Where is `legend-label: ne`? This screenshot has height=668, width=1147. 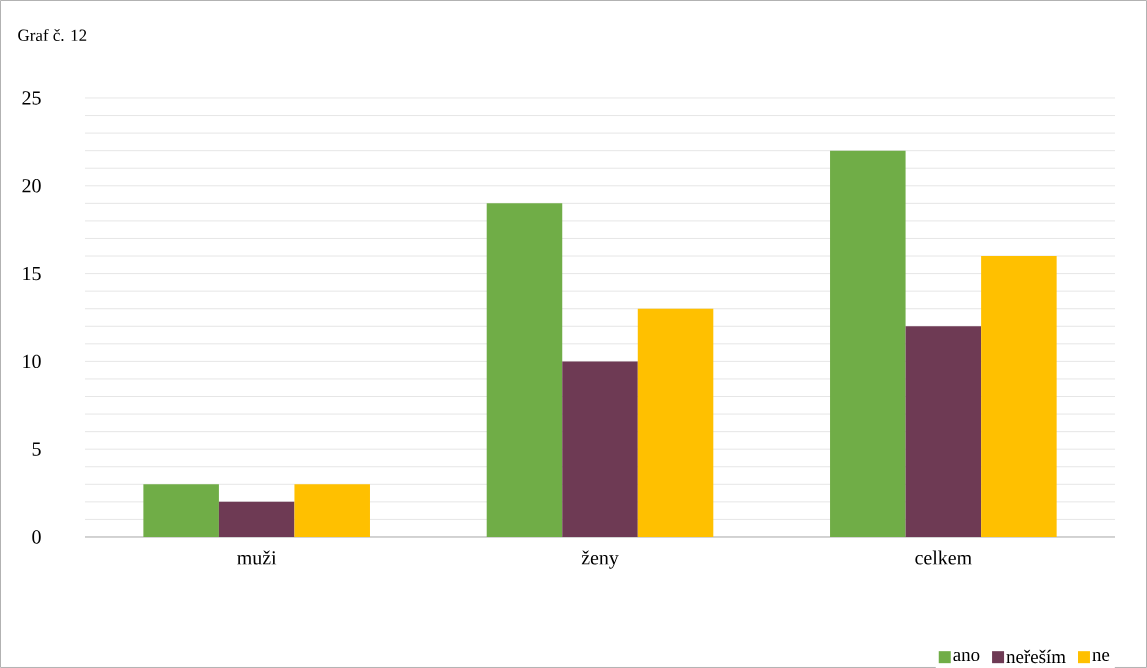 legend-label: ne is located at coordinates (1101, 656).